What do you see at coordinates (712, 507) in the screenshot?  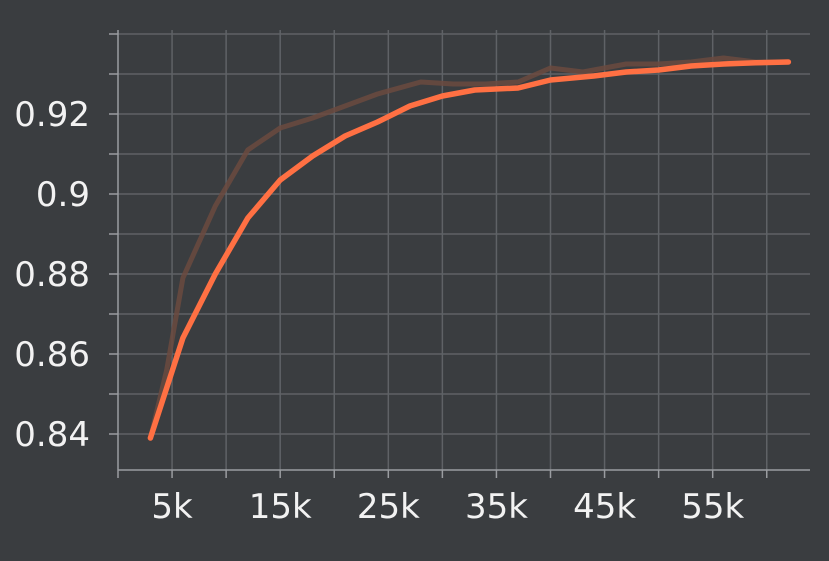 I see `x-tick-label: 55k` at bounding box center [712, 507].